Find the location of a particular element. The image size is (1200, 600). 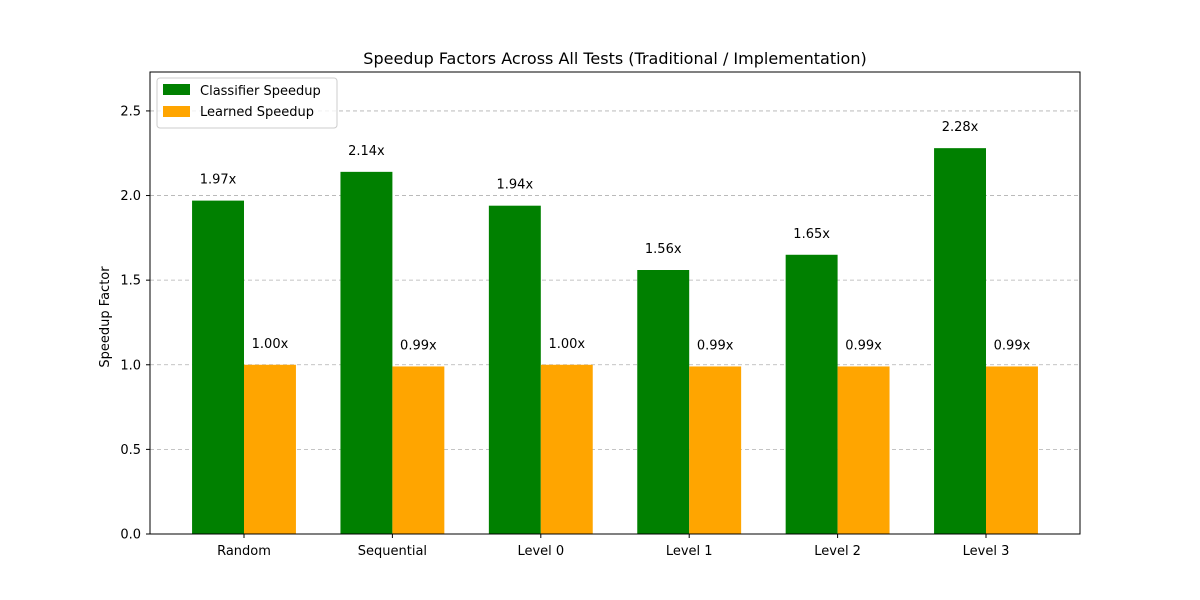

x-tick-label: Level 0 is located at coordinates (540, 551).